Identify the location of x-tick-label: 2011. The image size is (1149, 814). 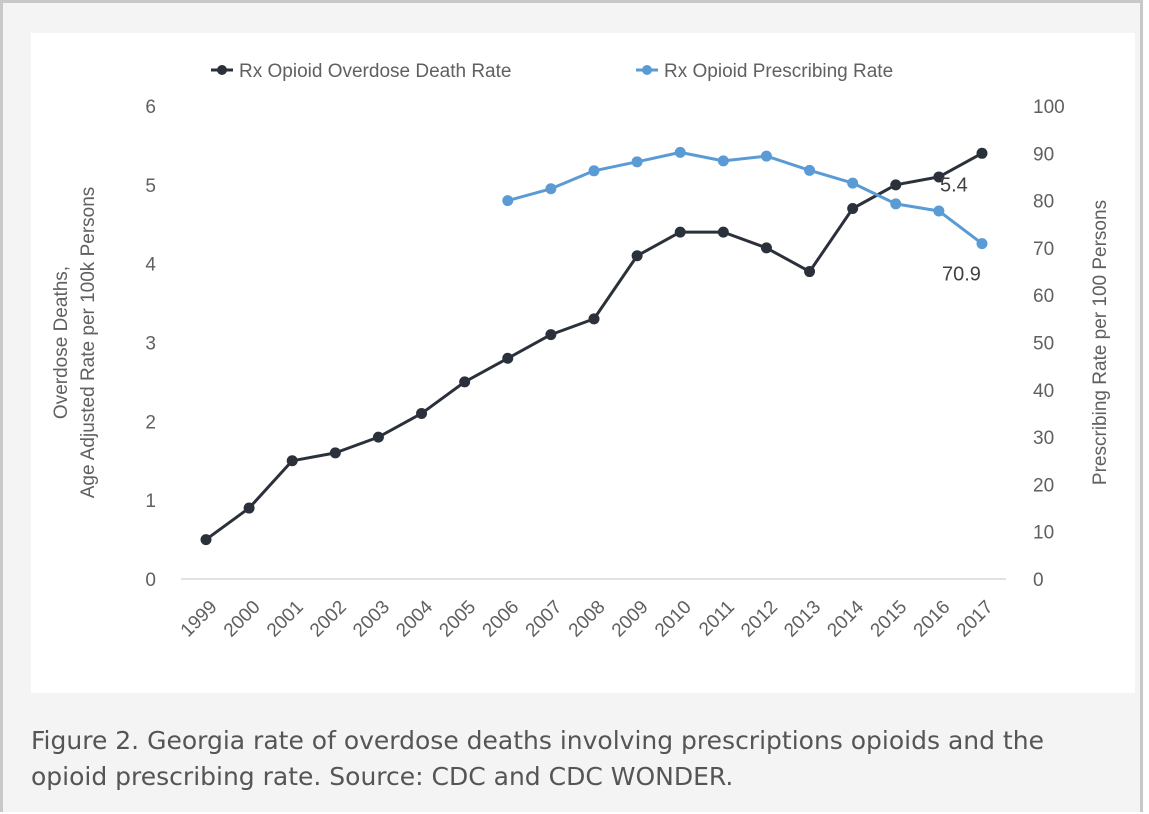
(717, 619).